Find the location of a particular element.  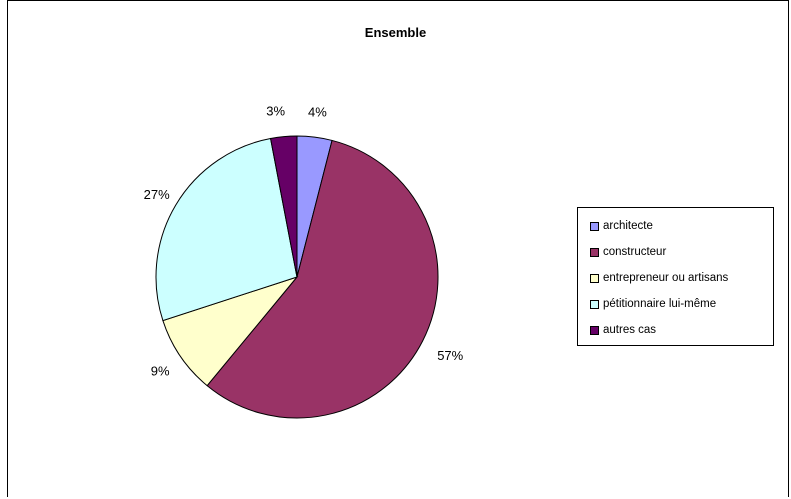

legend-label: autres cas is located at coordinates (630, 330).